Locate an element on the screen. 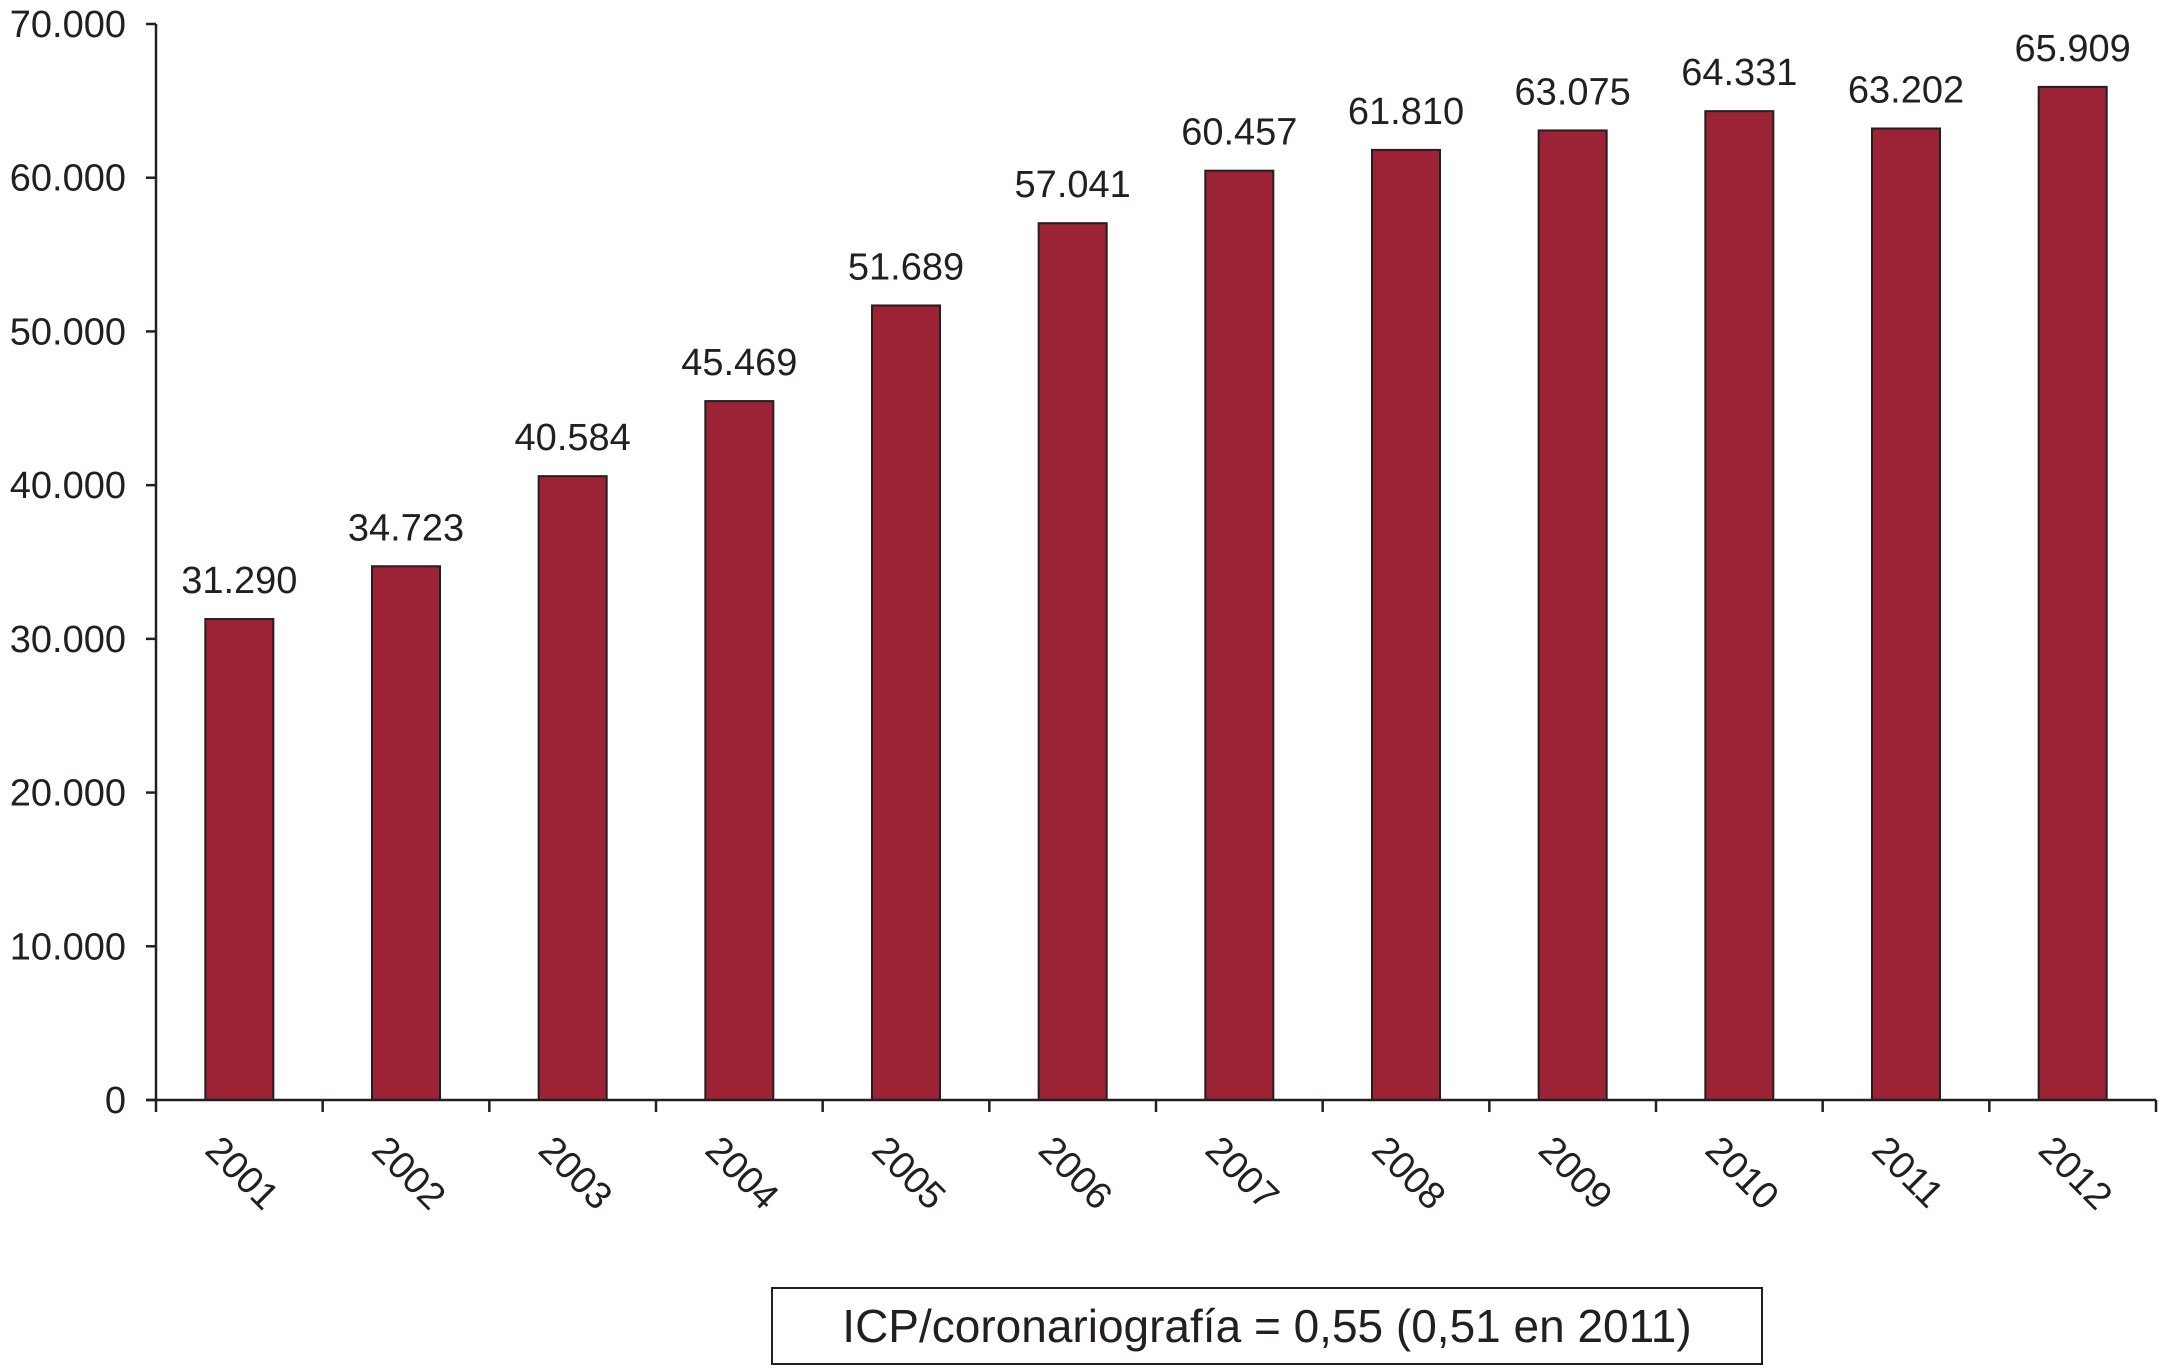 The image size is (2162, 1368). bar-2009 is located at coordinates (1572, 615).